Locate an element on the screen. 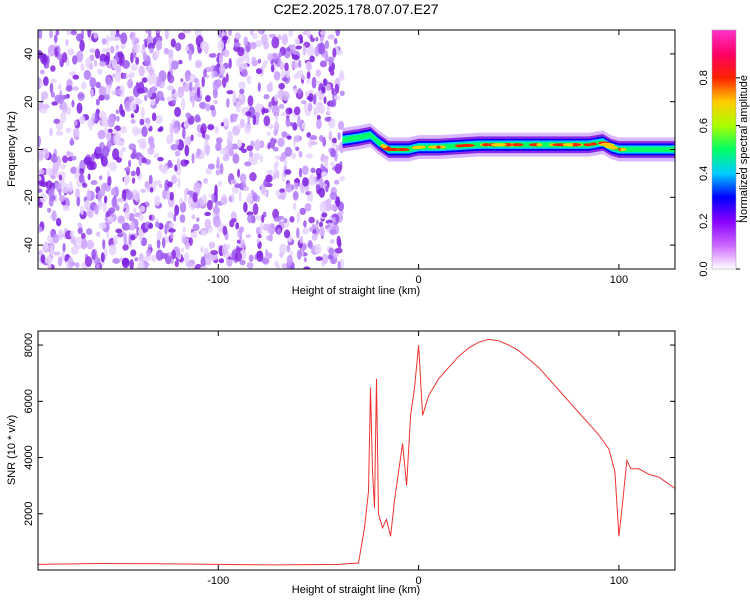 The image size is (750, 600). spectrogram-x-tick-label: 100 is located at coordinates (619, 280).